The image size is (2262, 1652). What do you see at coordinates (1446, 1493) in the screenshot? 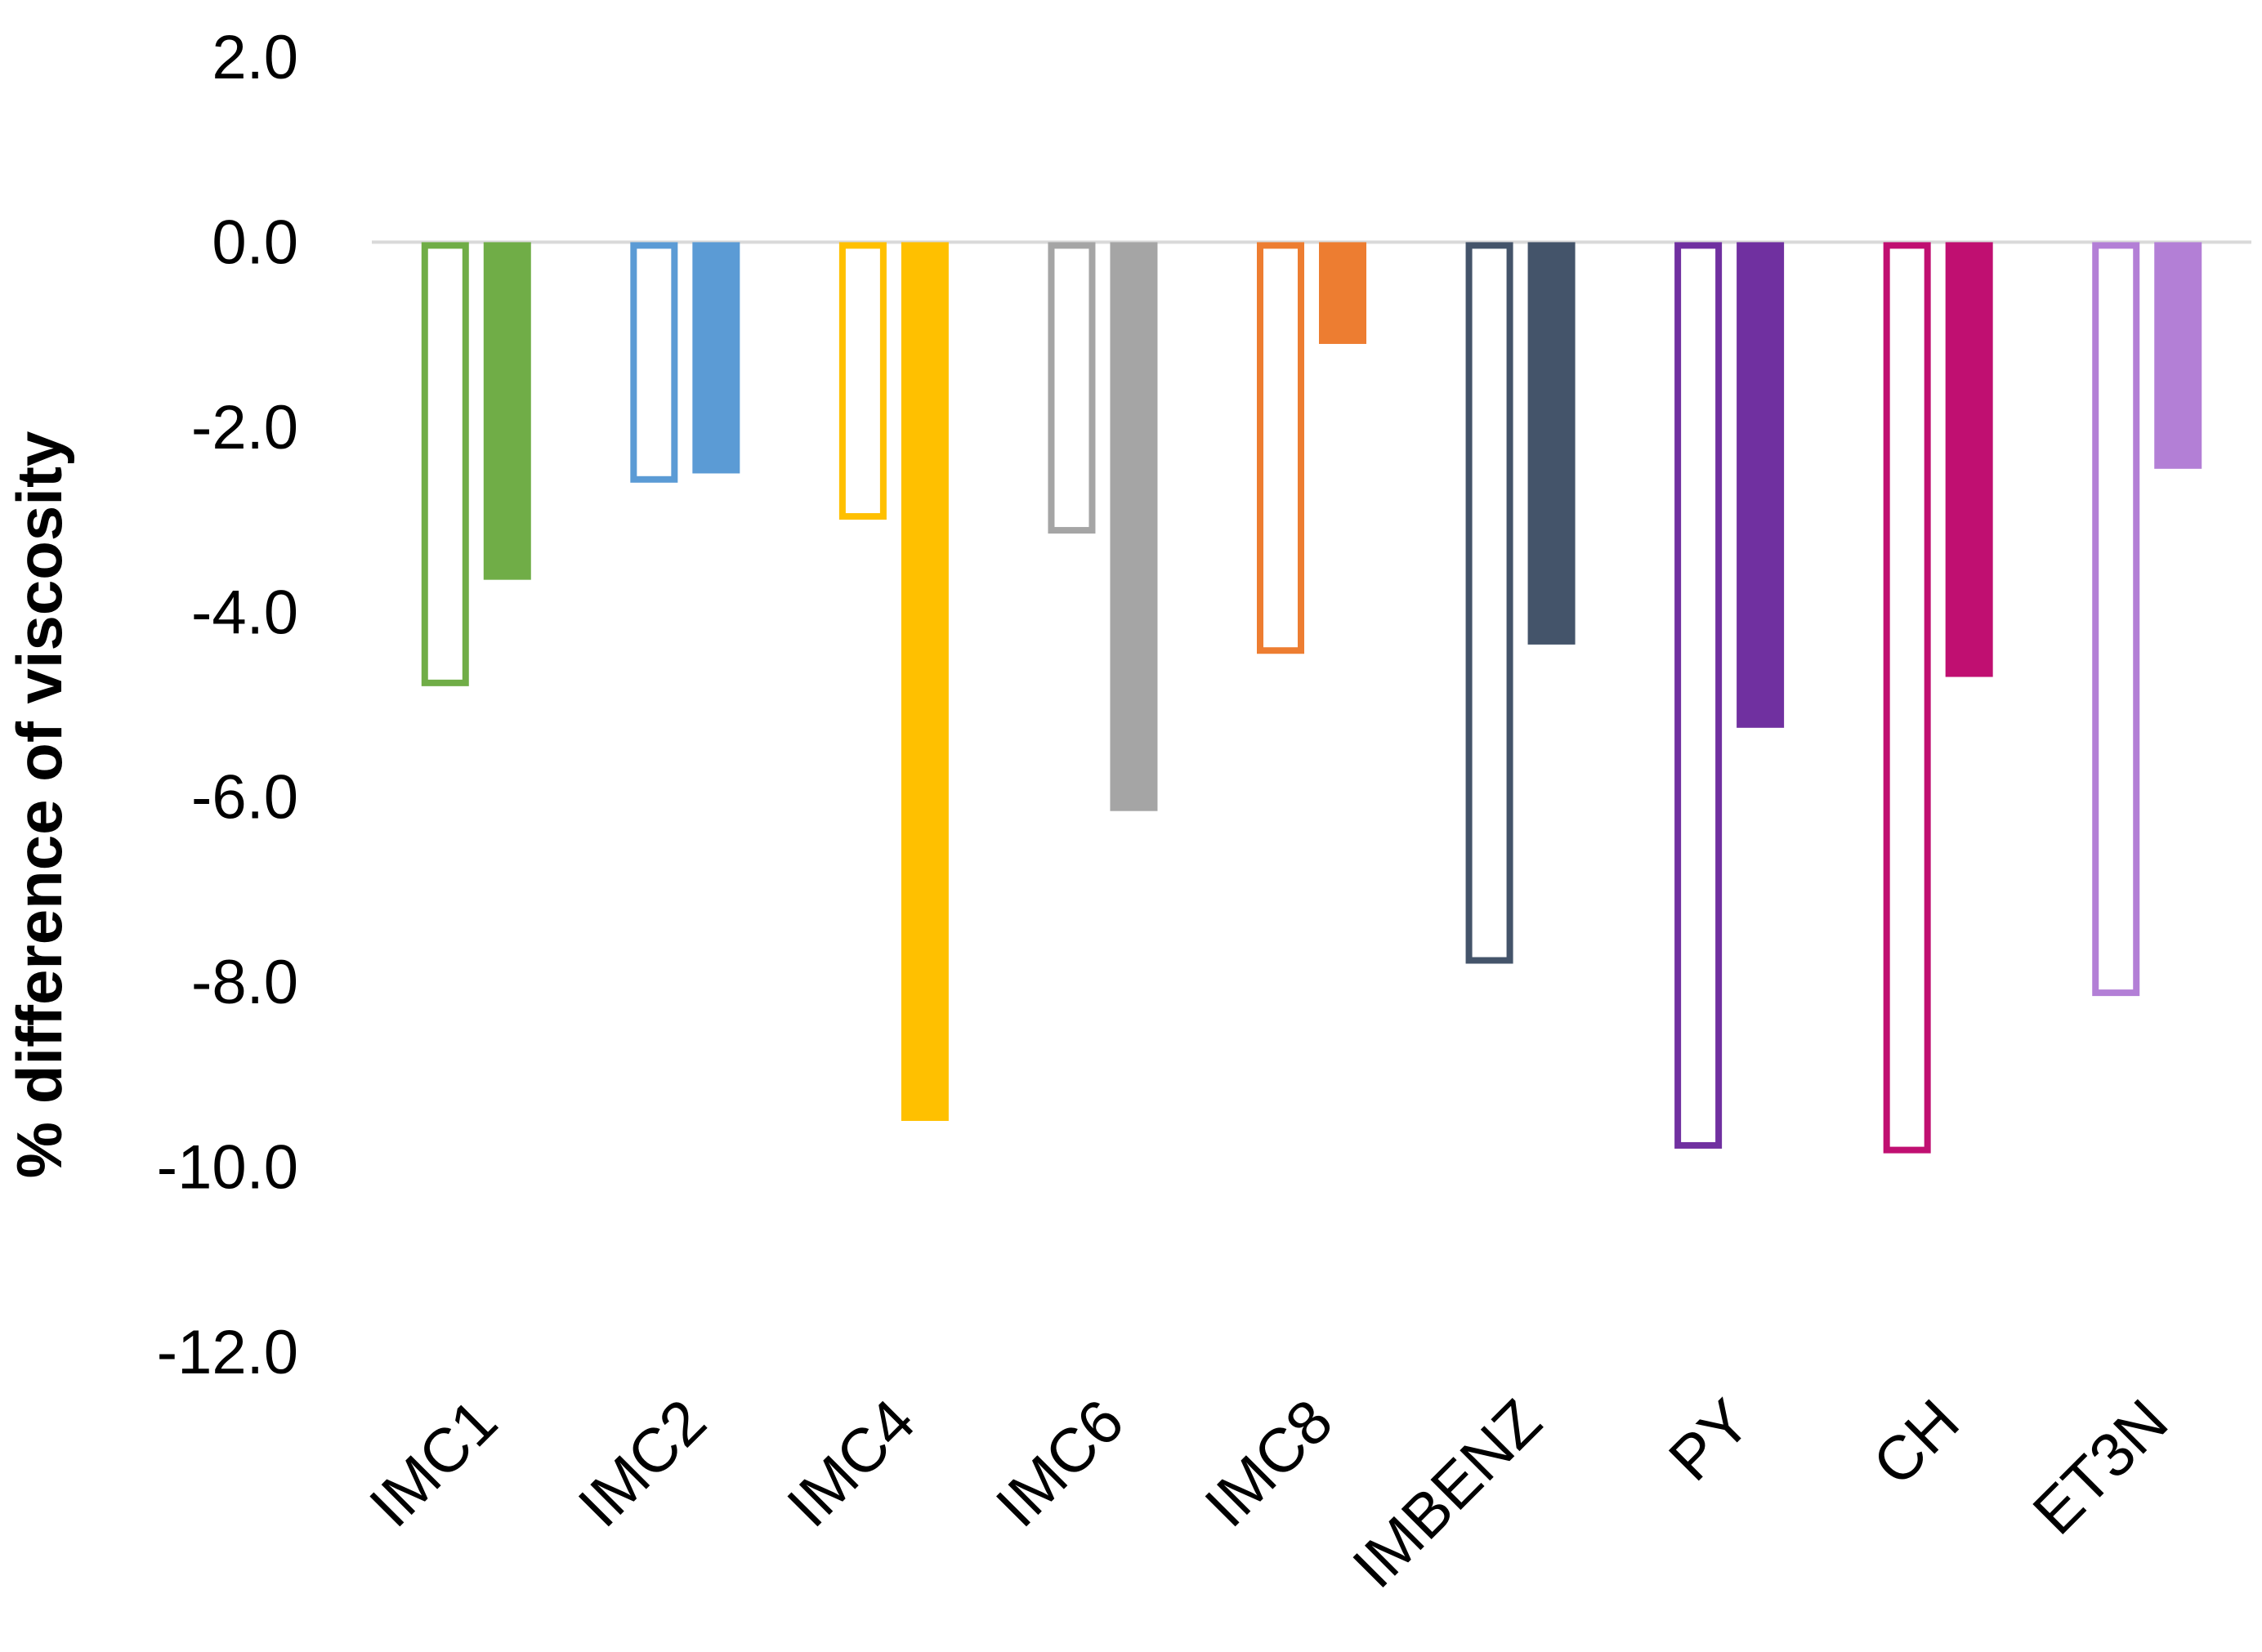
I see `x-tick-label: IMBENZ` at bounding box center [1446, 1493].